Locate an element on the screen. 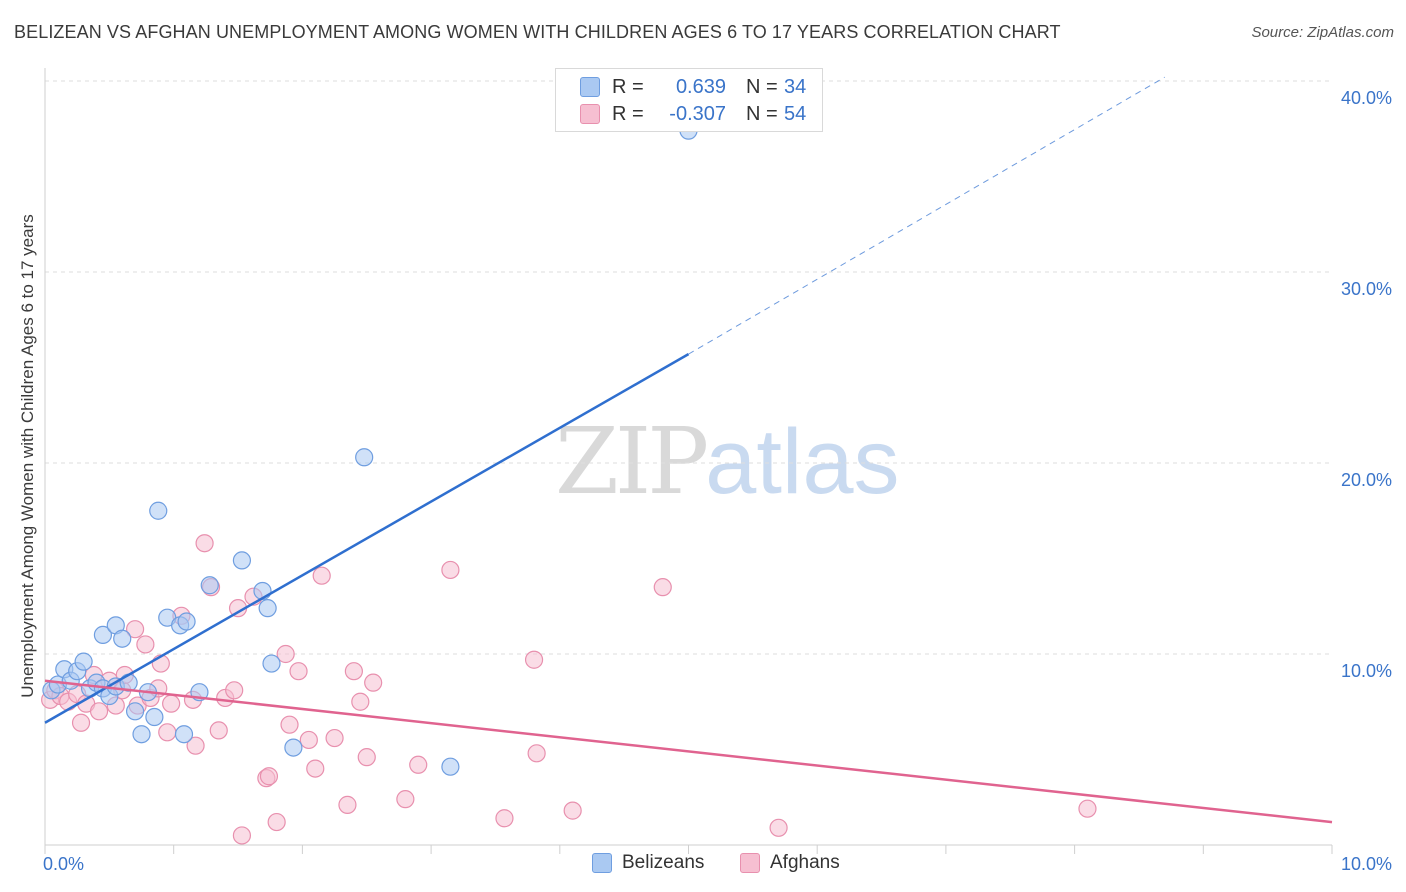 This screenshot has height=892, width=1406. n-value: 34 is located at coordinates (795, 86).